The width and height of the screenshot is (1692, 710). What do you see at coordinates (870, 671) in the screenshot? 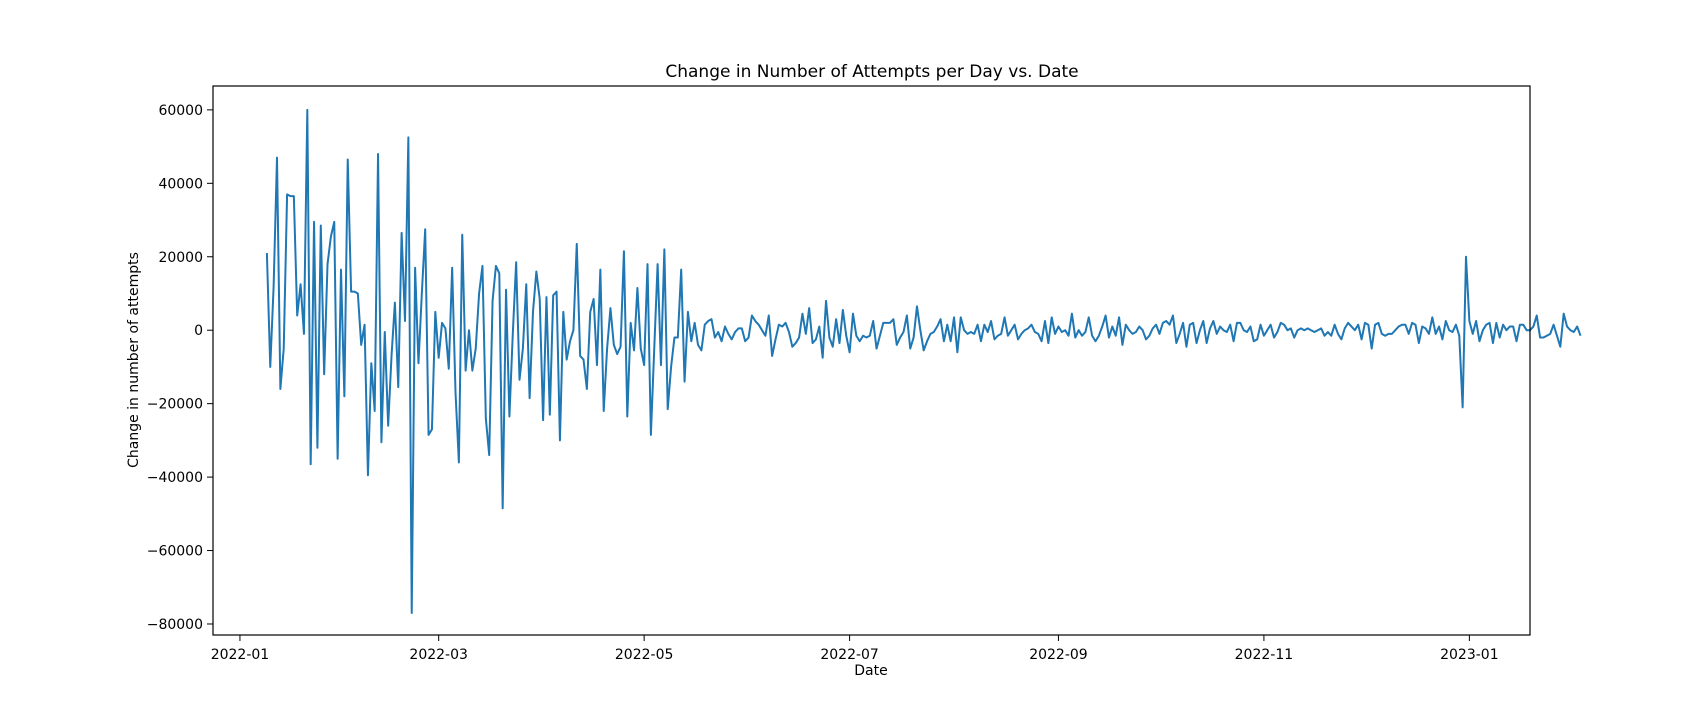
I see `x-axis-label: Date` at bounding box center [870, 671].